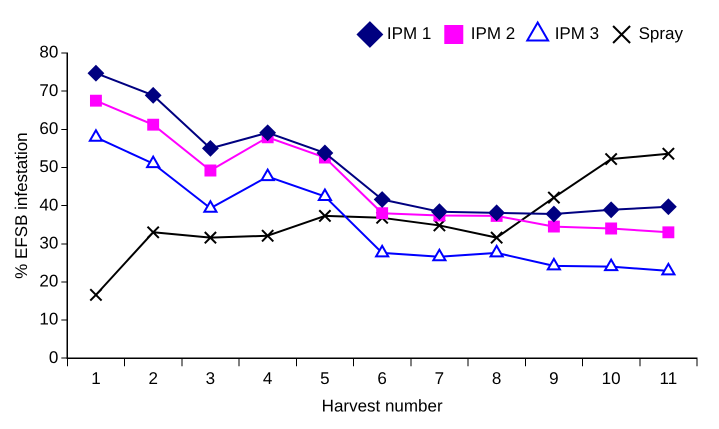  What do you see at coordinates (48, 281) in the screenshot?
I see `y-tick-label: 20` at bounding box center [48, 281].